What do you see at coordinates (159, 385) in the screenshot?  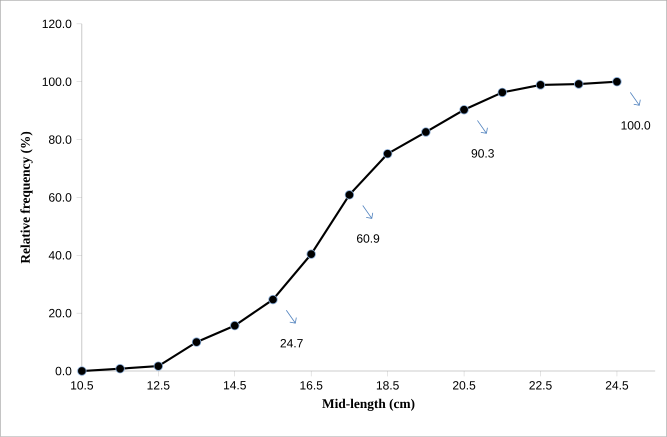 I see `x-tick-label: 12.5` at bounding box center [159, 385].